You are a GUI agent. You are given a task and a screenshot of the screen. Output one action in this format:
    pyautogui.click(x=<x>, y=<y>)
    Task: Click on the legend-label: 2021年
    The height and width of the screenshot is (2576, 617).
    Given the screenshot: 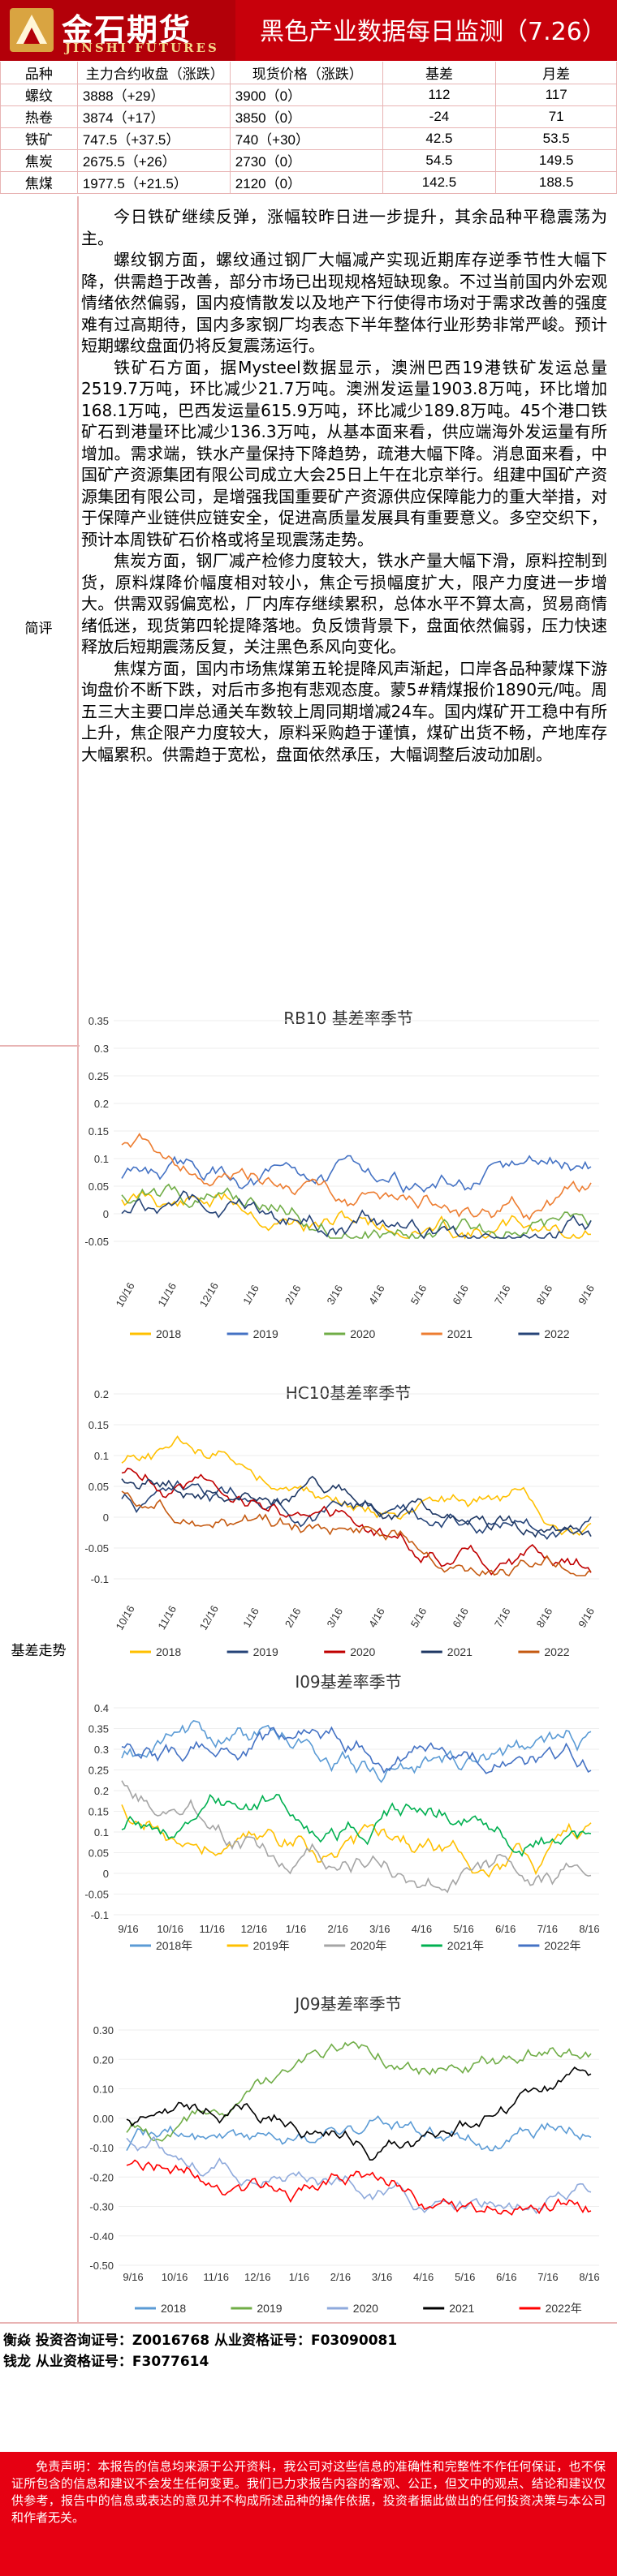 What is the action you would take?
    pyautogui.click(x=465, y=1945)
    